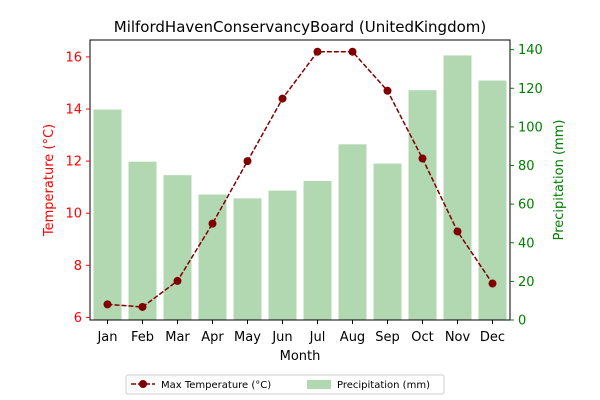 The width and height of the screenshot is (600, 400). What do you see at coordinates (422, 158) in the screenshot?
I see `temperature-point-oct` at bounding box center [422, 158].